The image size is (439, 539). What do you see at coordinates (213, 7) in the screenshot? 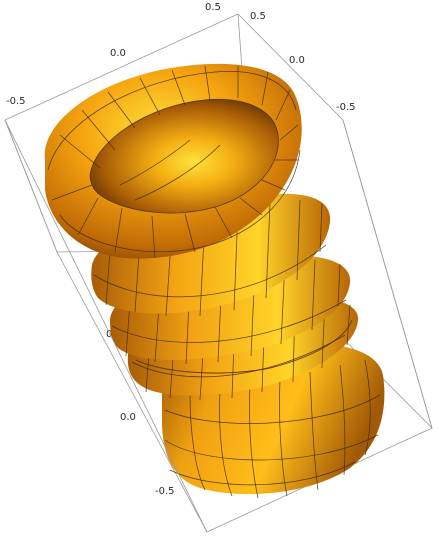
I see `tick-label-top-a: 0.5` at bounding box center [213, 7].